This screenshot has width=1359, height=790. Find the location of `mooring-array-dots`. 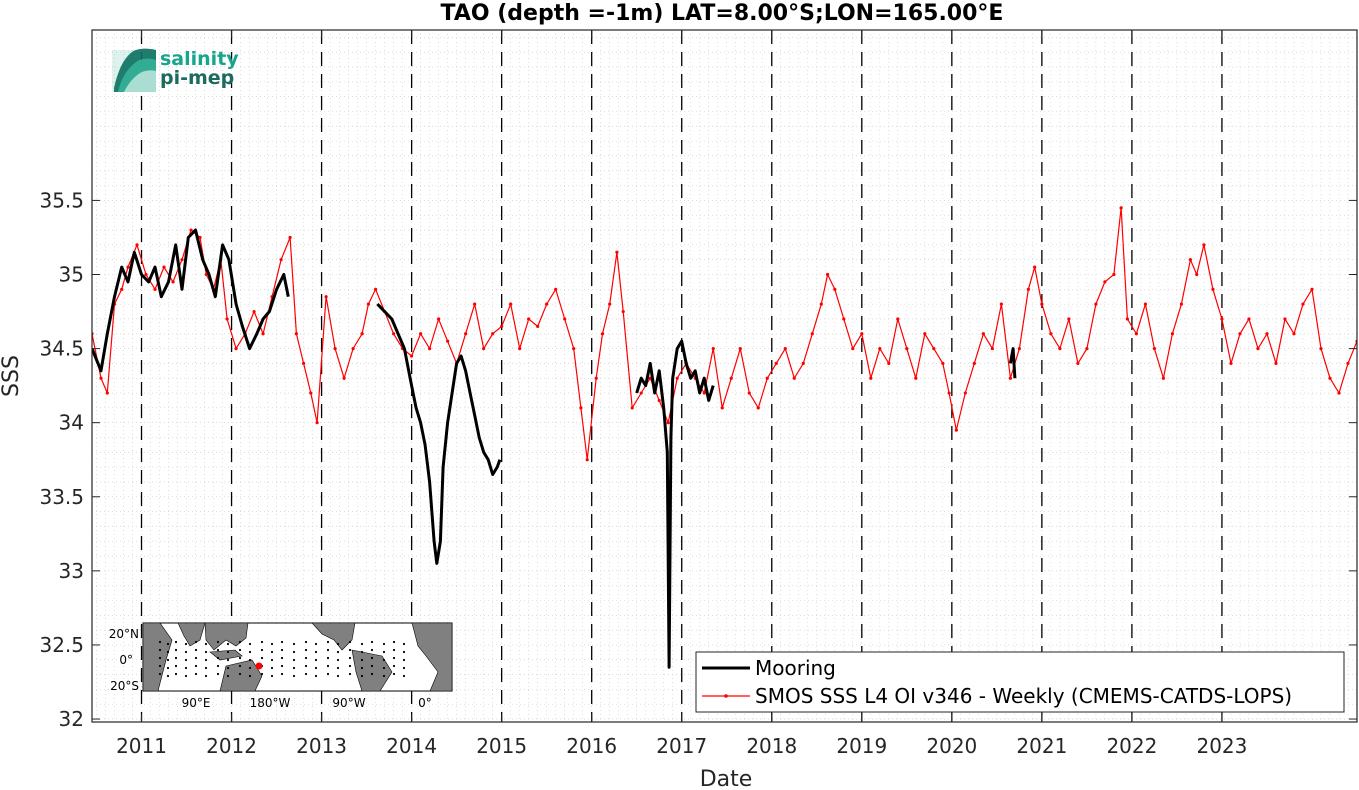

mooring-array-dots is located at coordinates (282, 659).